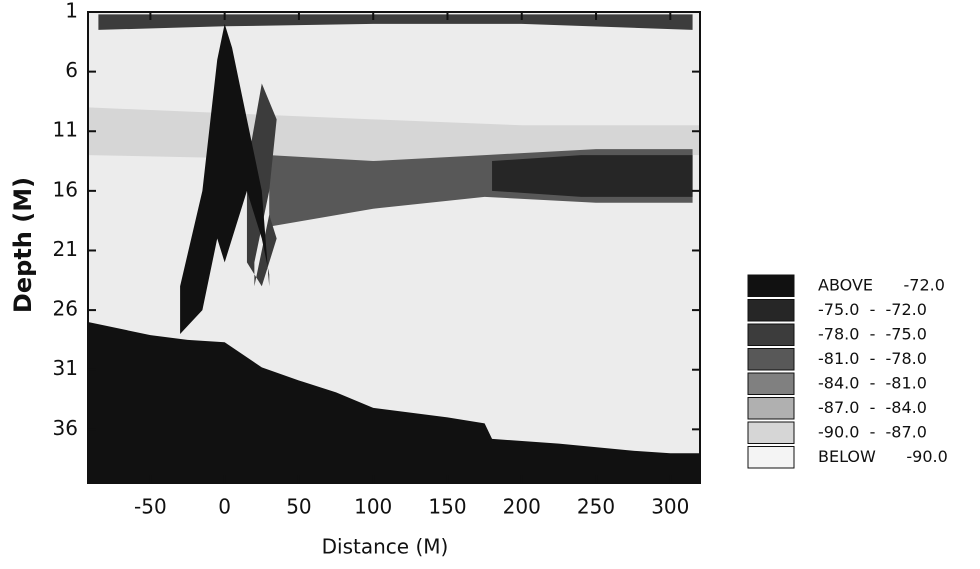 This screenshot has height=569, width=980. I want to click on y-tick-label: 6, so click(71, 70).